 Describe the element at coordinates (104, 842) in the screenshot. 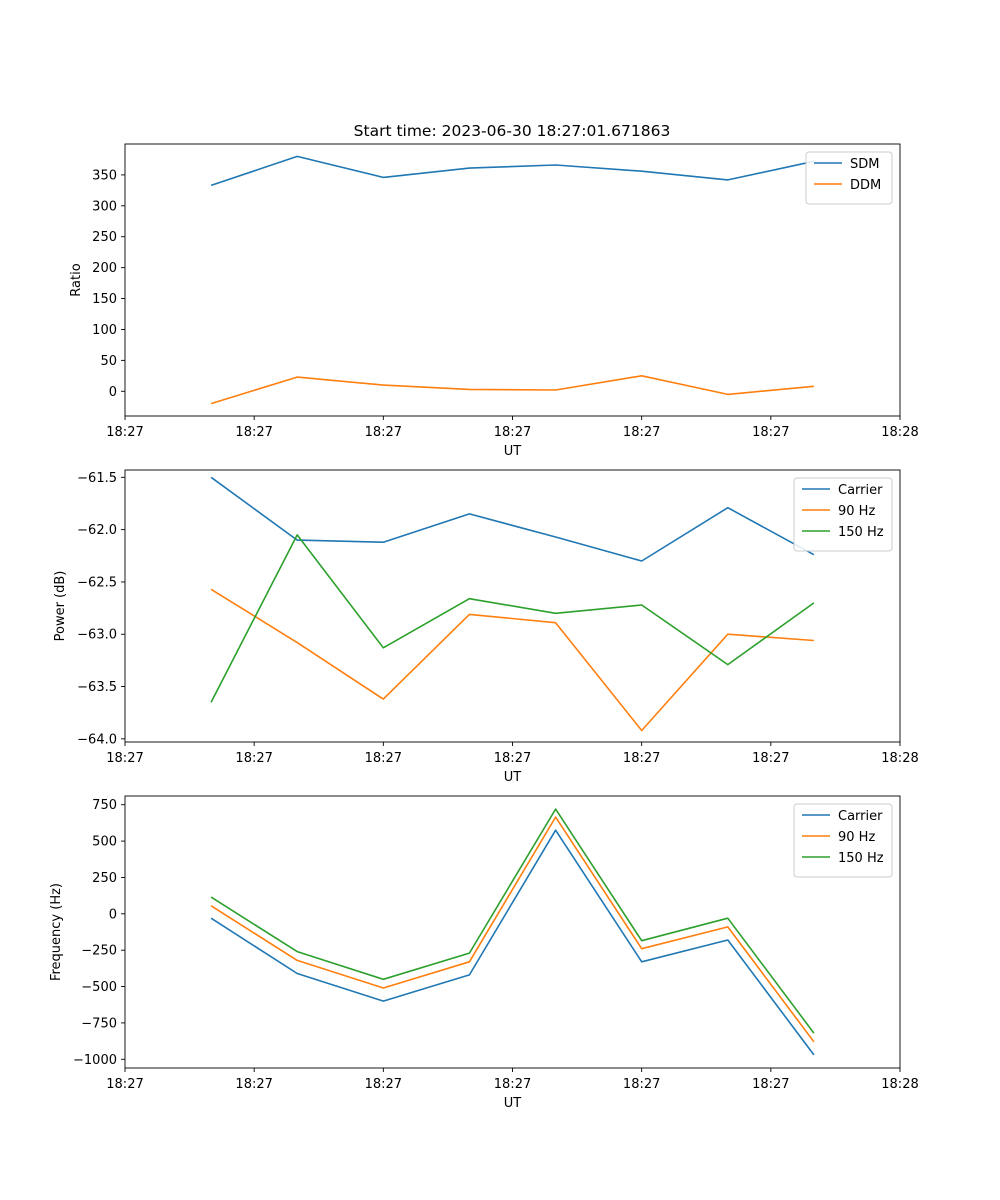

I see `y-tick-label: 500` at that location.